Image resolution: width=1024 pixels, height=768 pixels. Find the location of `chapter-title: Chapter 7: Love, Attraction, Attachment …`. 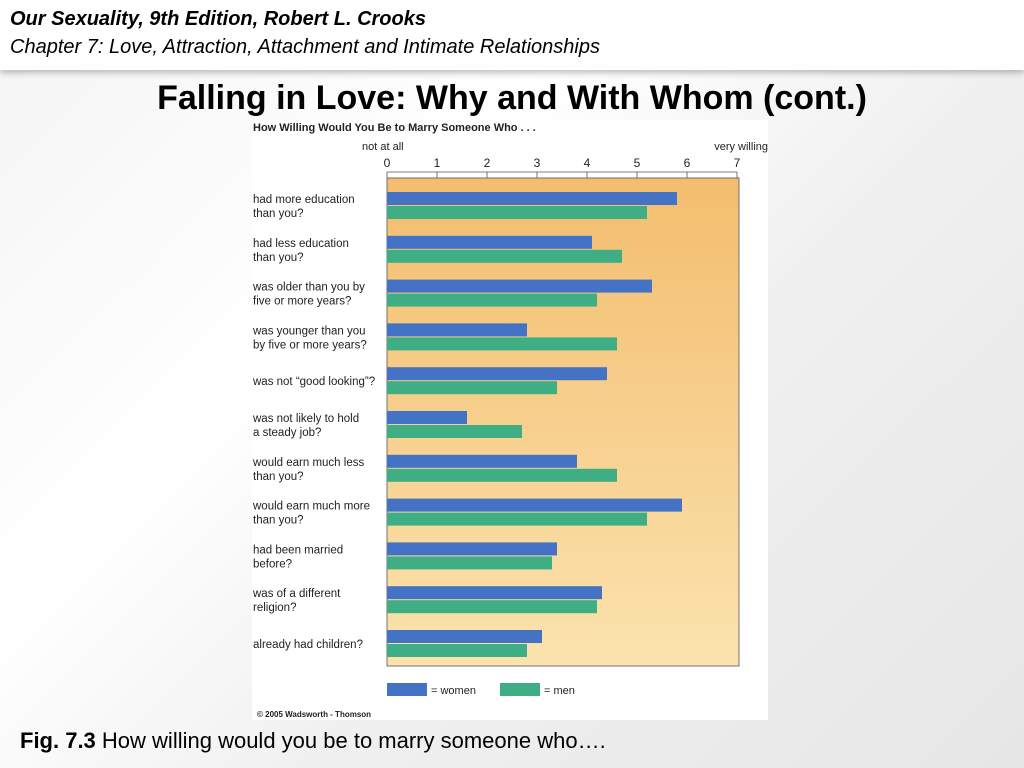

chapter-title: Chapter 7: Love, Attraction, Attachment … is located at coordinates (305, 47).